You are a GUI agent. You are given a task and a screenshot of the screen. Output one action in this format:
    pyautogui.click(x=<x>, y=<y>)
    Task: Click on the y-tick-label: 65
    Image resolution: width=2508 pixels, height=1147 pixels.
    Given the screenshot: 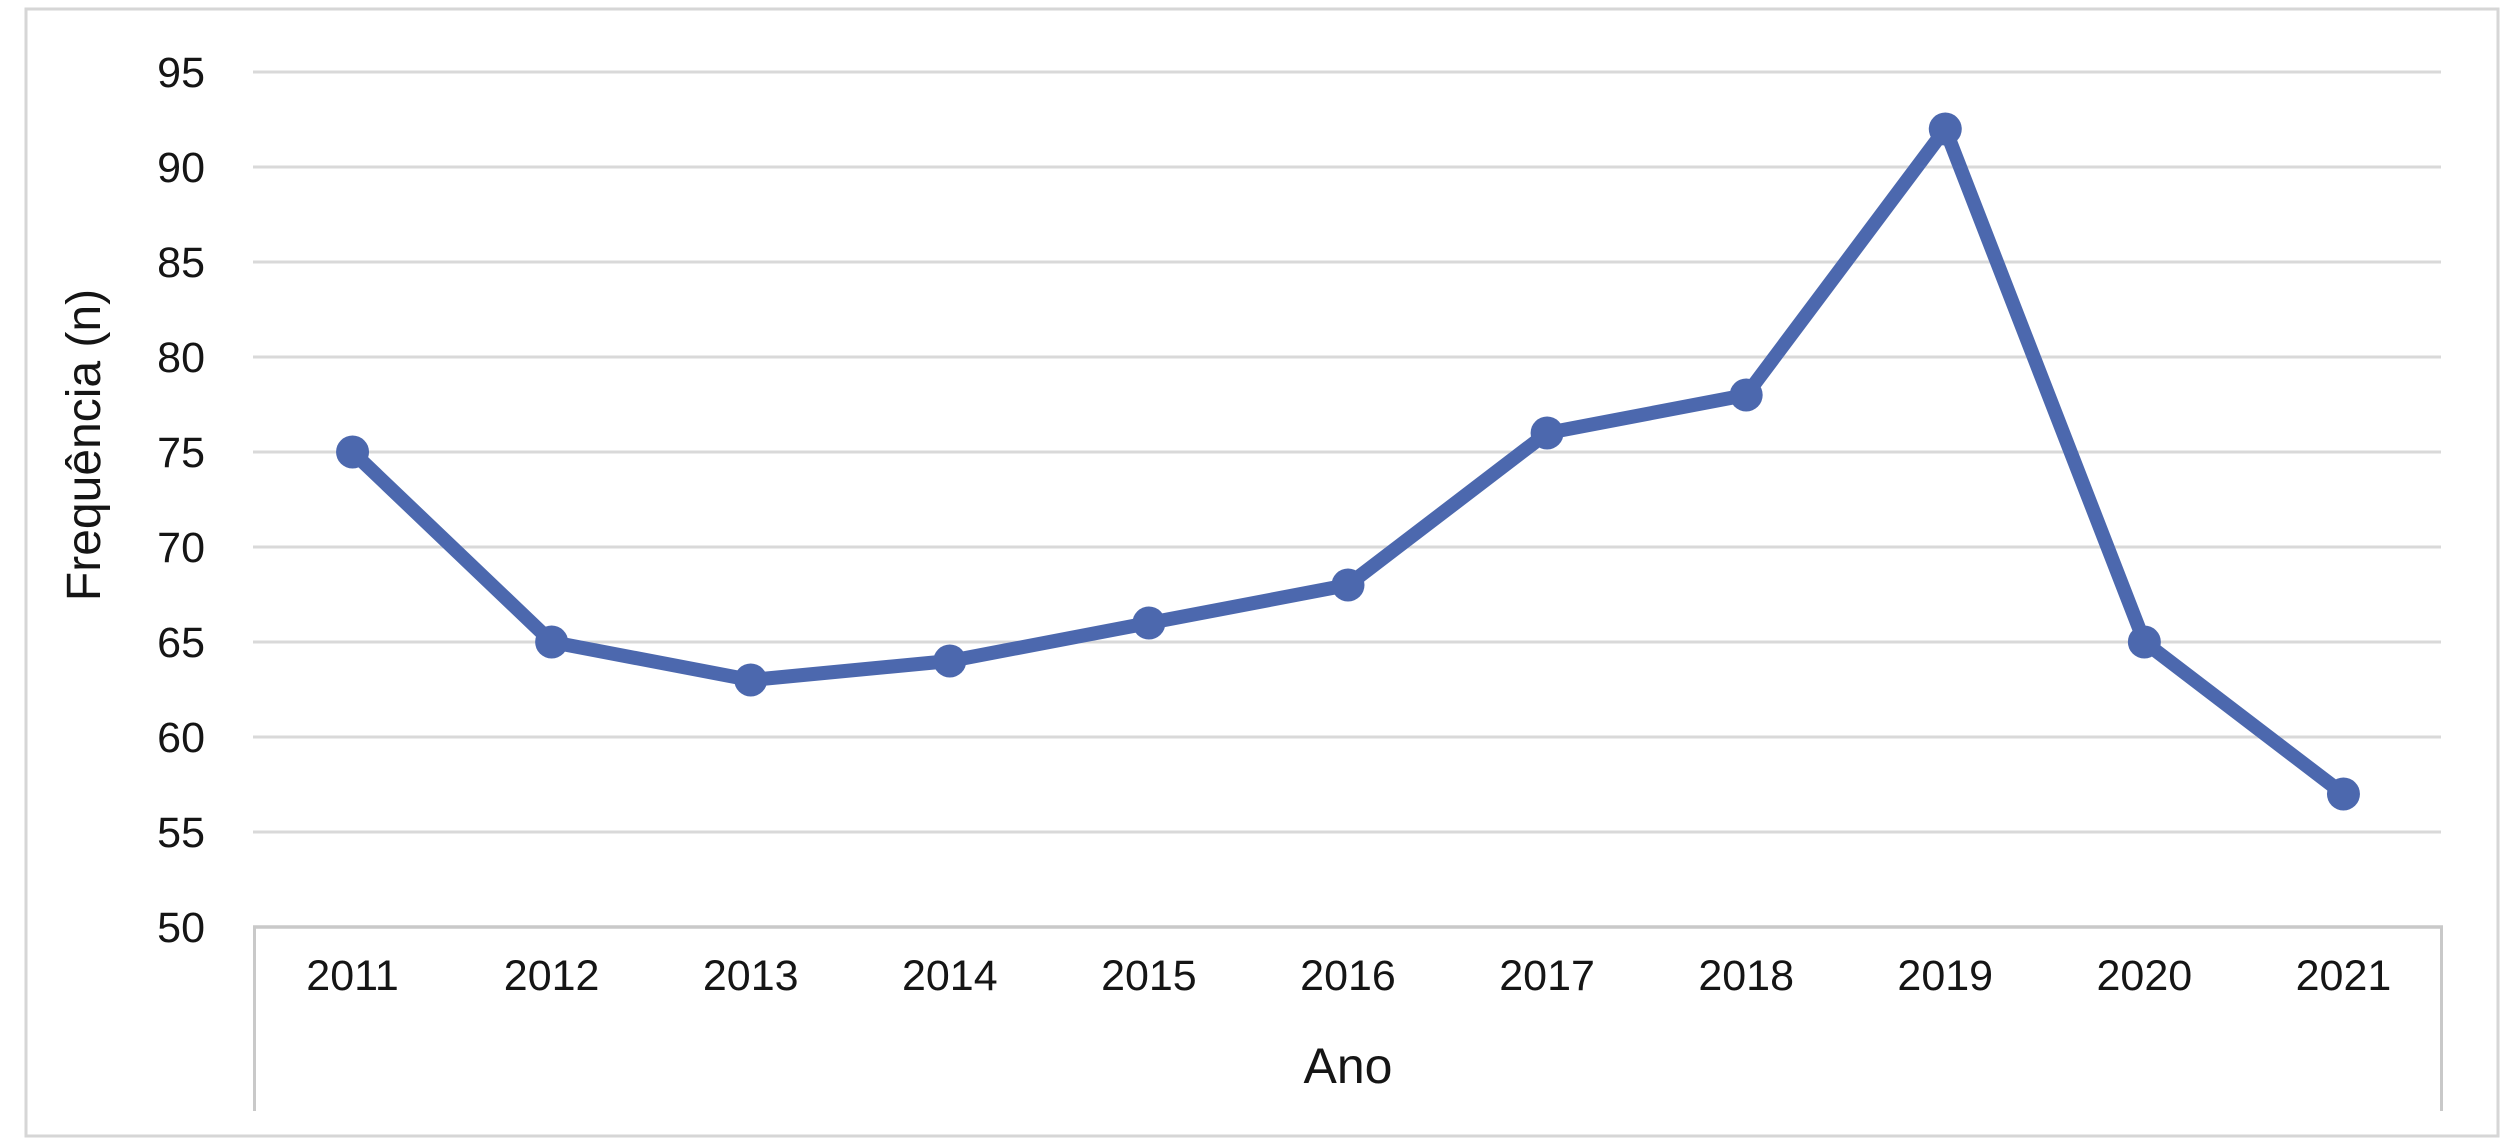 What is the action you would take?
    pyautogui.click(x=181, y=643)
    